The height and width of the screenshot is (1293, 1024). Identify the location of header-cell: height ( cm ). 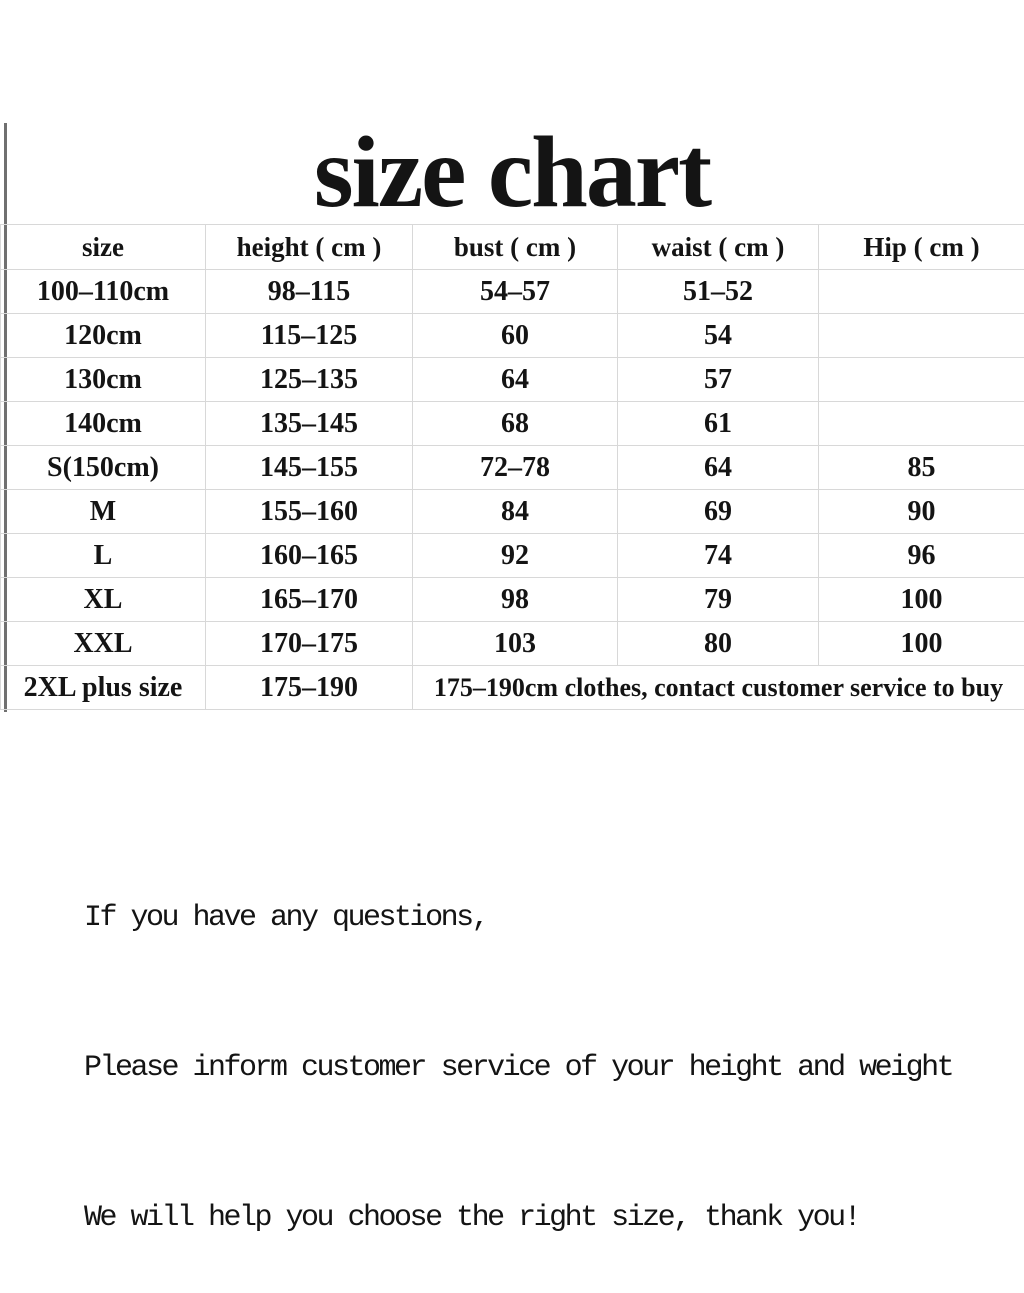
(309, 247).